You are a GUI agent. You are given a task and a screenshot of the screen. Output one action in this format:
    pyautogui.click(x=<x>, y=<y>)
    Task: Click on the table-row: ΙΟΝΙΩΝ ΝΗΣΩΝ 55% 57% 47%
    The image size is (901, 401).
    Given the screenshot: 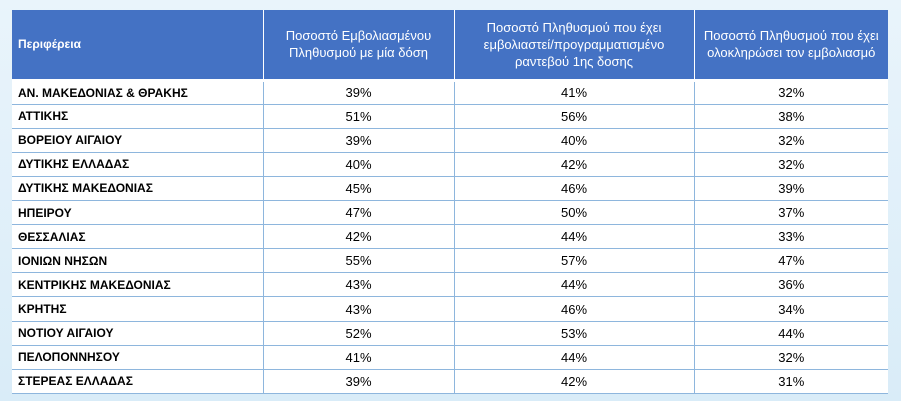 What is the action you would take?
    pyautogui.click(x=450, y=261)
    